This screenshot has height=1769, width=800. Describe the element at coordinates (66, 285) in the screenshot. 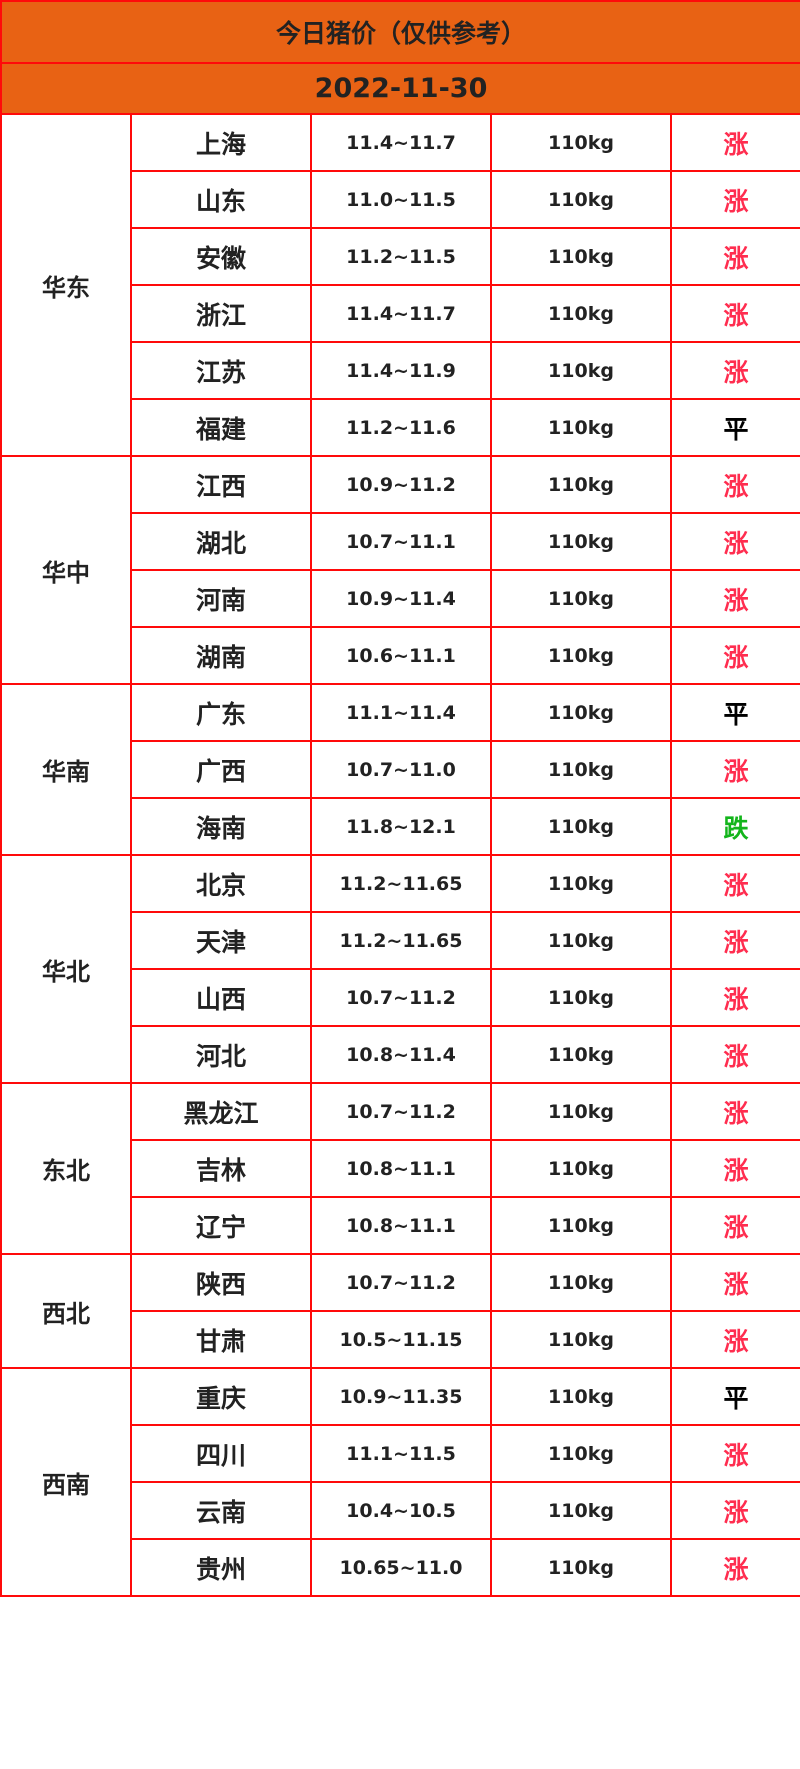

I see `region-cell: 华东` at that location.